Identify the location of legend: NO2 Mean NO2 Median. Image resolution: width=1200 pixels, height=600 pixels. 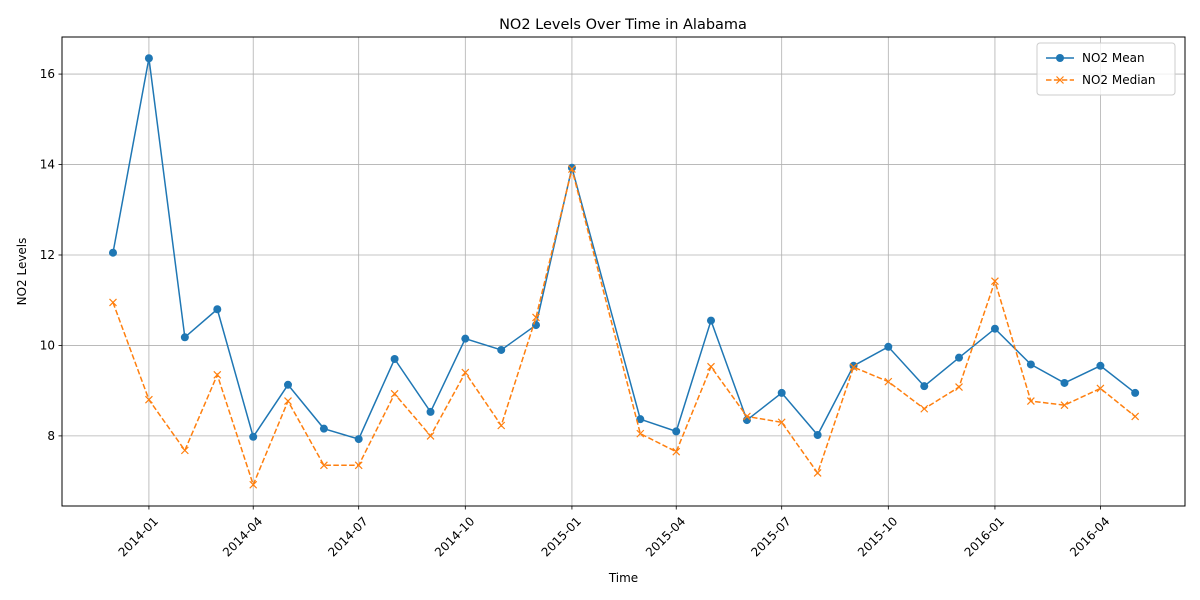
(1106, 69).